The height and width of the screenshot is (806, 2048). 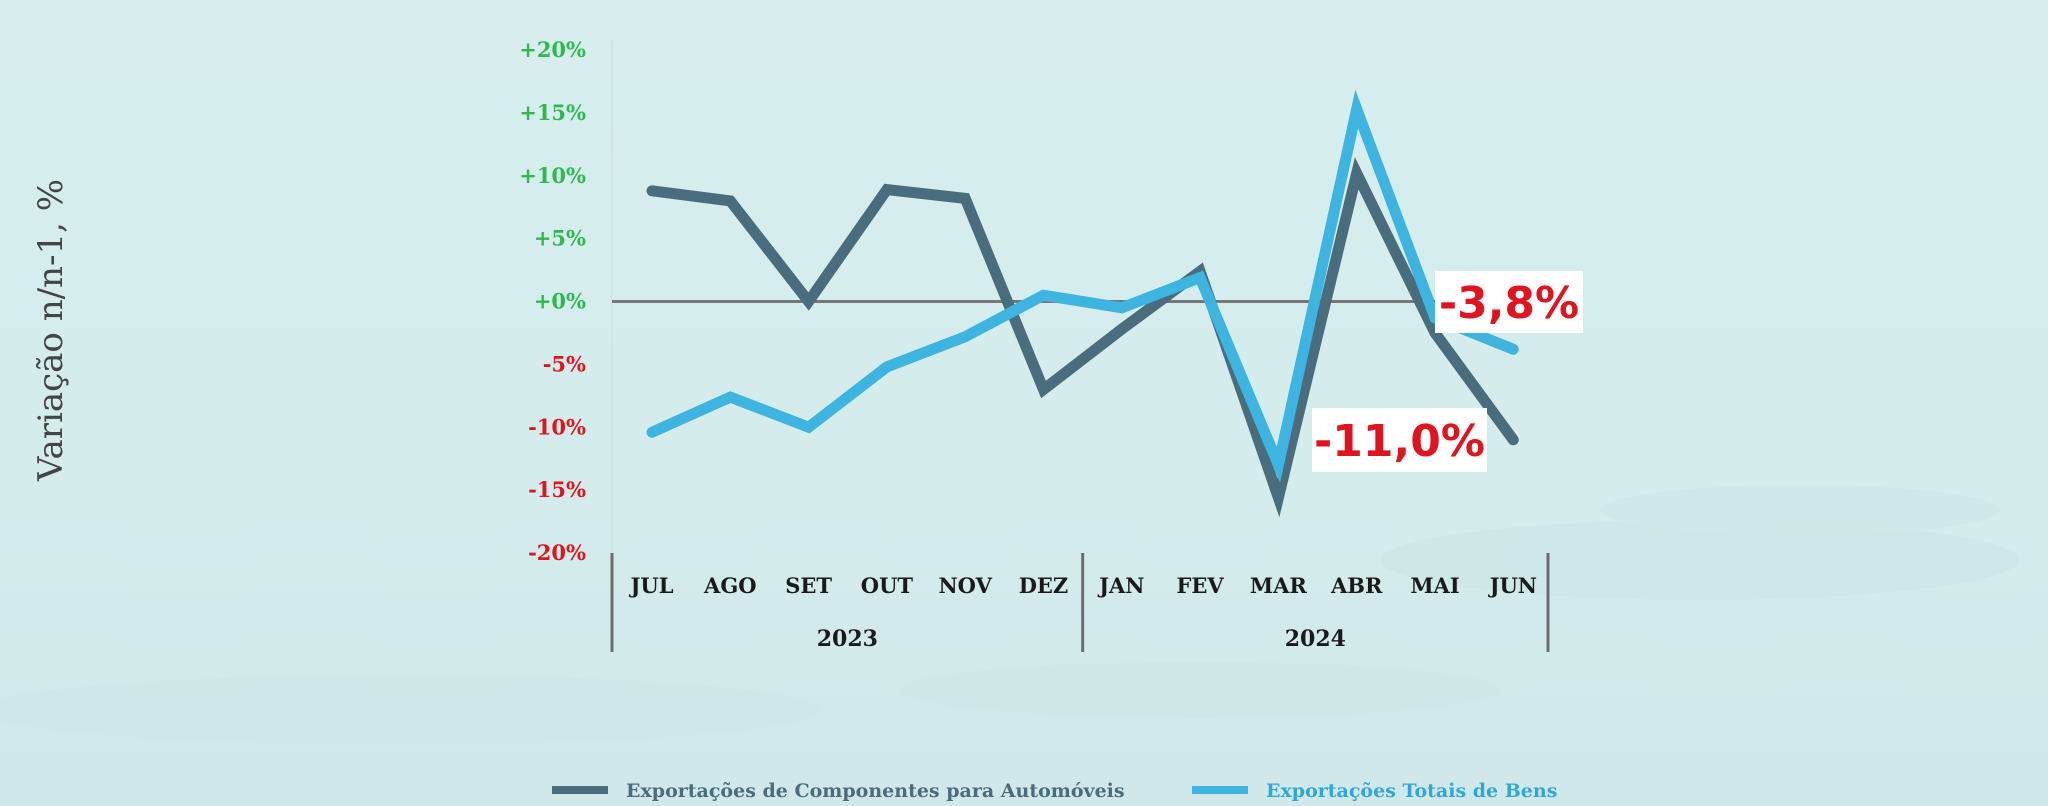 I want to click on y-tick-label: -5%, so click(x=564, y=363).